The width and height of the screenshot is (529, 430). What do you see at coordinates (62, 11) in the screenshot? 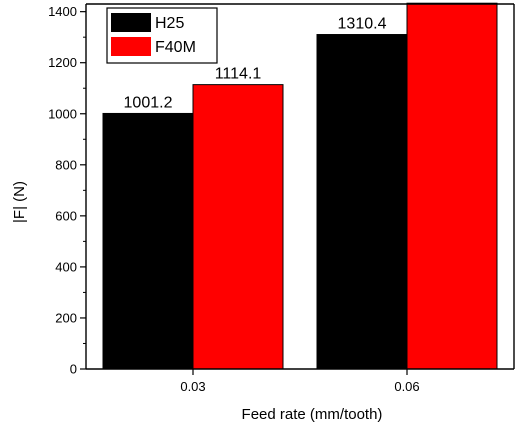
I see `y-tick-label-1400: 1400` at bounding box center [62, 11].